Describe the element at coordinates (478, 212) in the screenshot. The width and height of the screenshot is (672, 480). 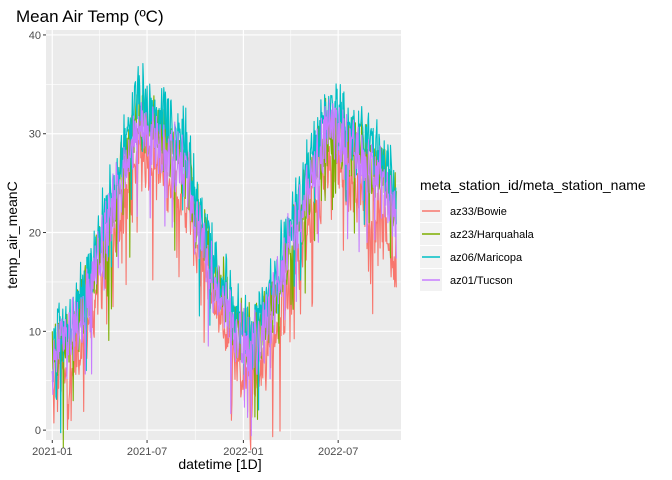
I see `legend-label: az33/Bowie` at that location.